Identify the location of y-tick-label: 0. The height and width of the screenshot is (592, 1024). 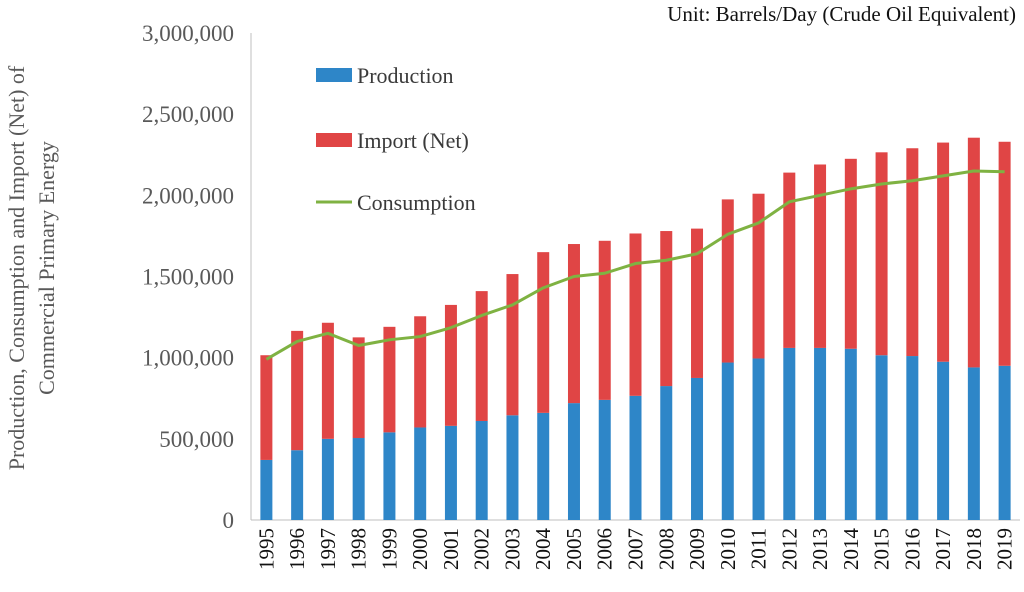
(229, 520).